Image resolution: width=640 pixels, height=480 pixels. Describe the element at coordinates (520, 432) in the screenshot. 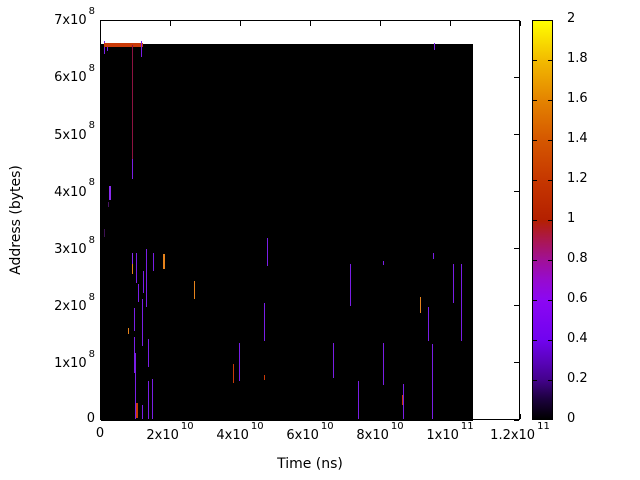

I see `x-tick-label: 1.2x10¹¹` at that location.